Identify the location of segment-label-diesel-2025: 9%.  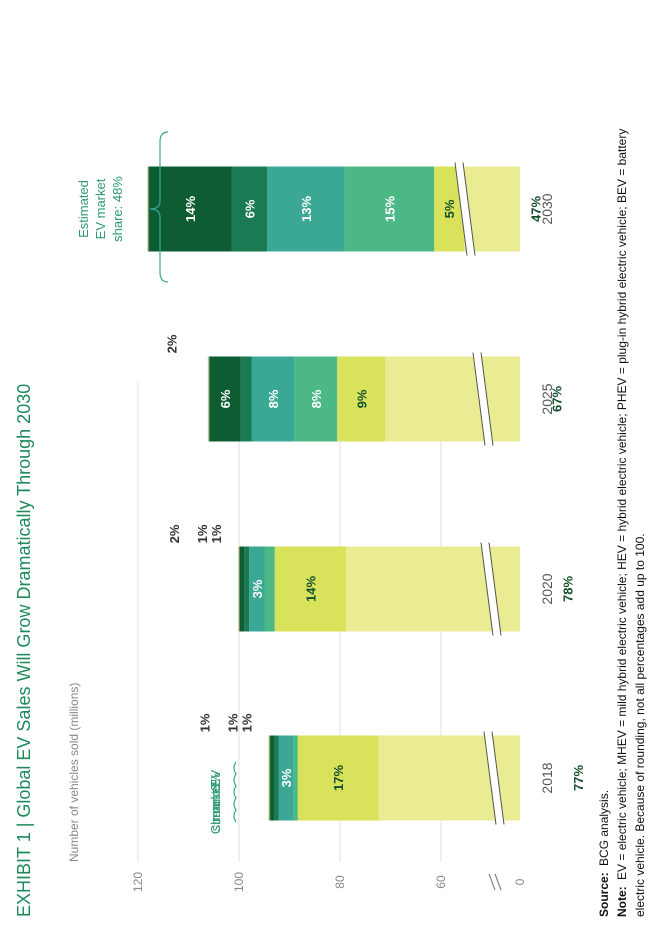
(361, 398).